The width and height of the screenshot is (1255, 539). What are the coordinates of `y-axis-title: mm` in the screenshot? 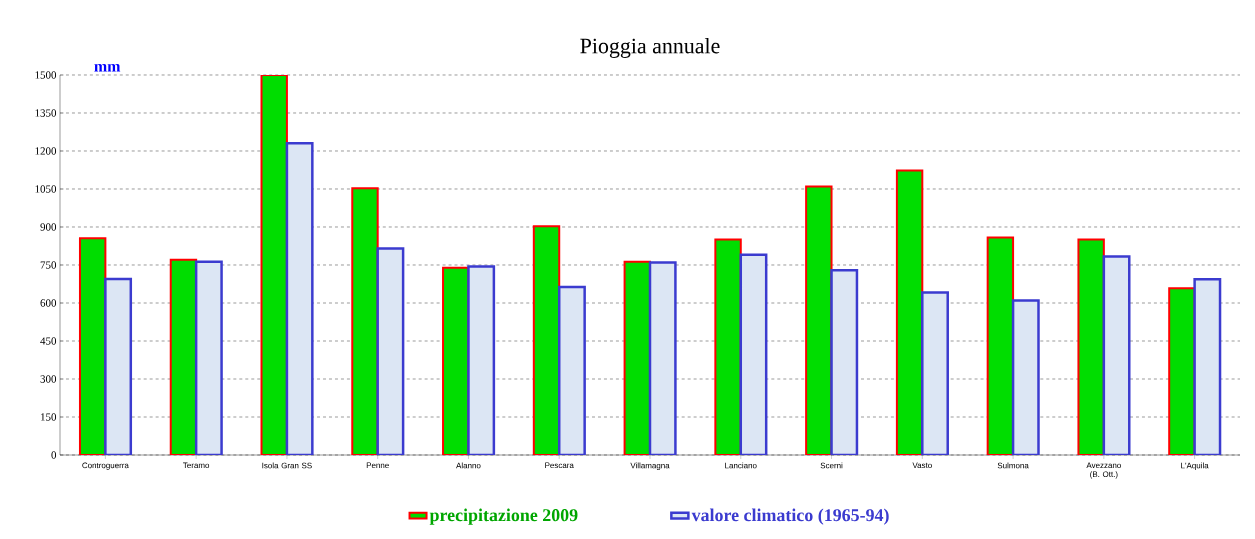 It's located at (107, 67).